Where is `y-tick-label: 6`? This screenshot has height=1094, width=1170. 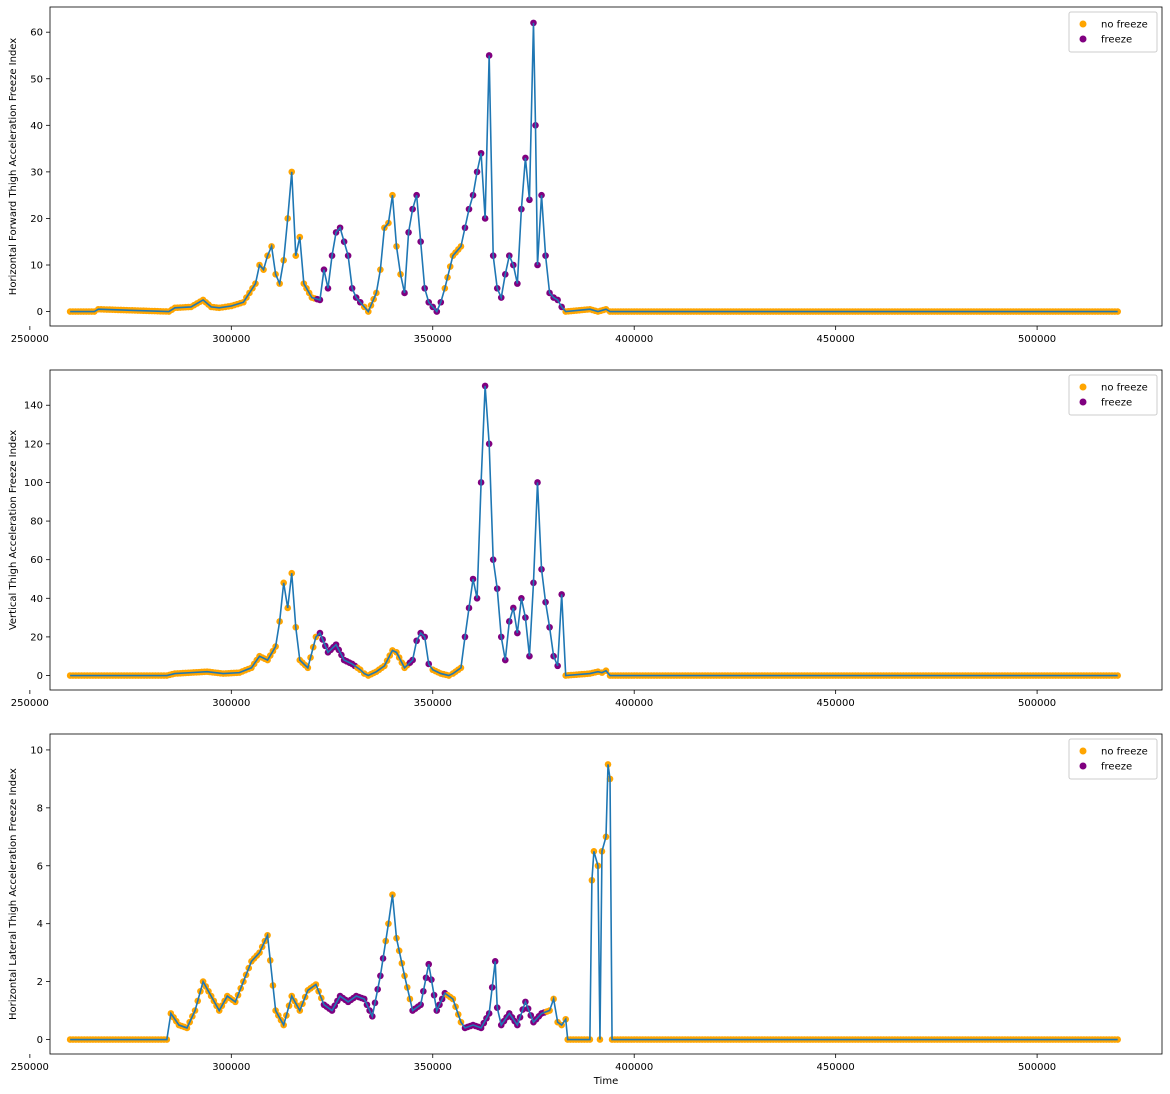 y-tick-label: 6 is located at coordinates (40, 866).